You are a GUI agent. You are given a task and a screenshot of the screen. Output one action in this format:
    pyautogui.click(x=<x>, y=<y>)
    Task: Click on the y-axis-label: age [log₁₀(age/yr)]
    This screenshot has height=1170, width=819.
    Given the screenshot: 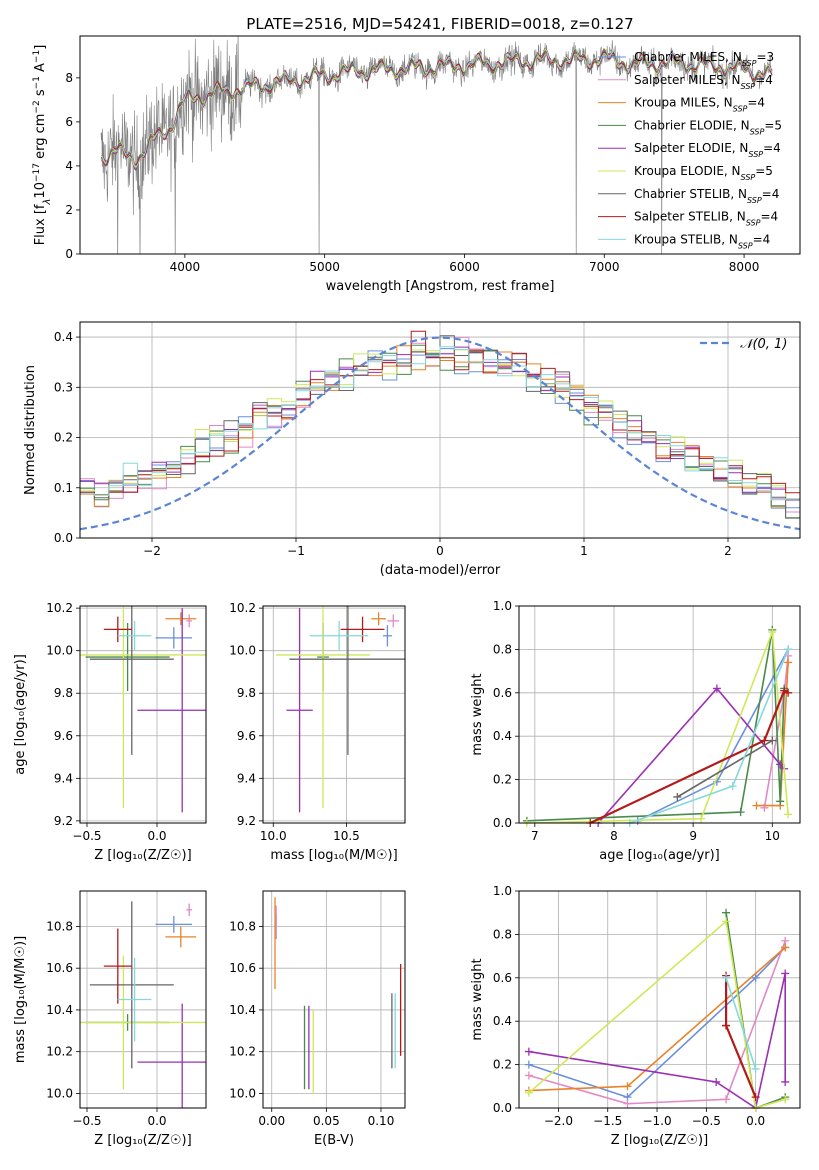 What is the action you would take?
    pyautogui.click(x=20, y=714)
    